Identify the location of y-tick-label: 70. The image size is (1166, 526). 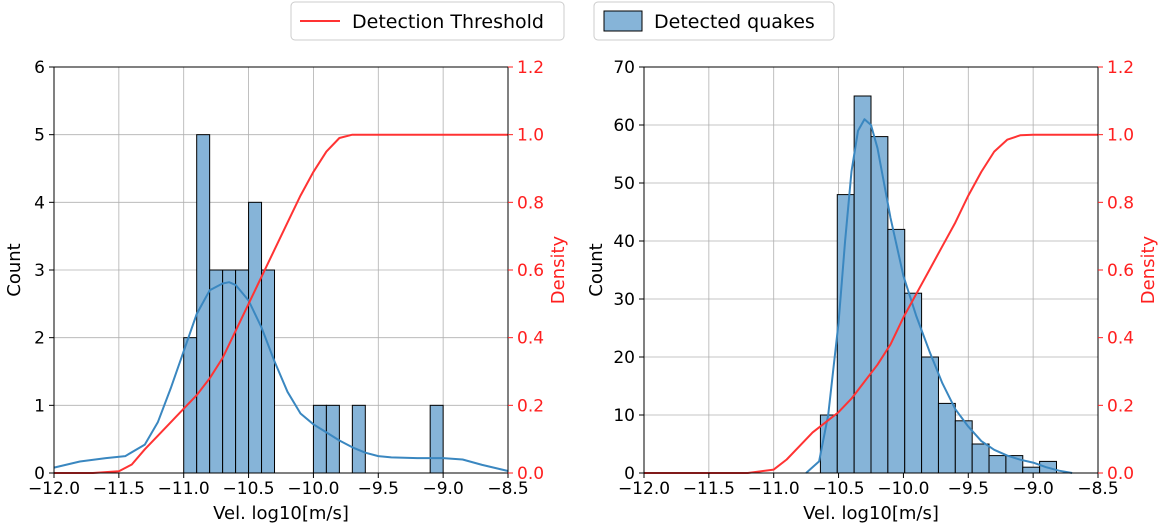
(624, 68).